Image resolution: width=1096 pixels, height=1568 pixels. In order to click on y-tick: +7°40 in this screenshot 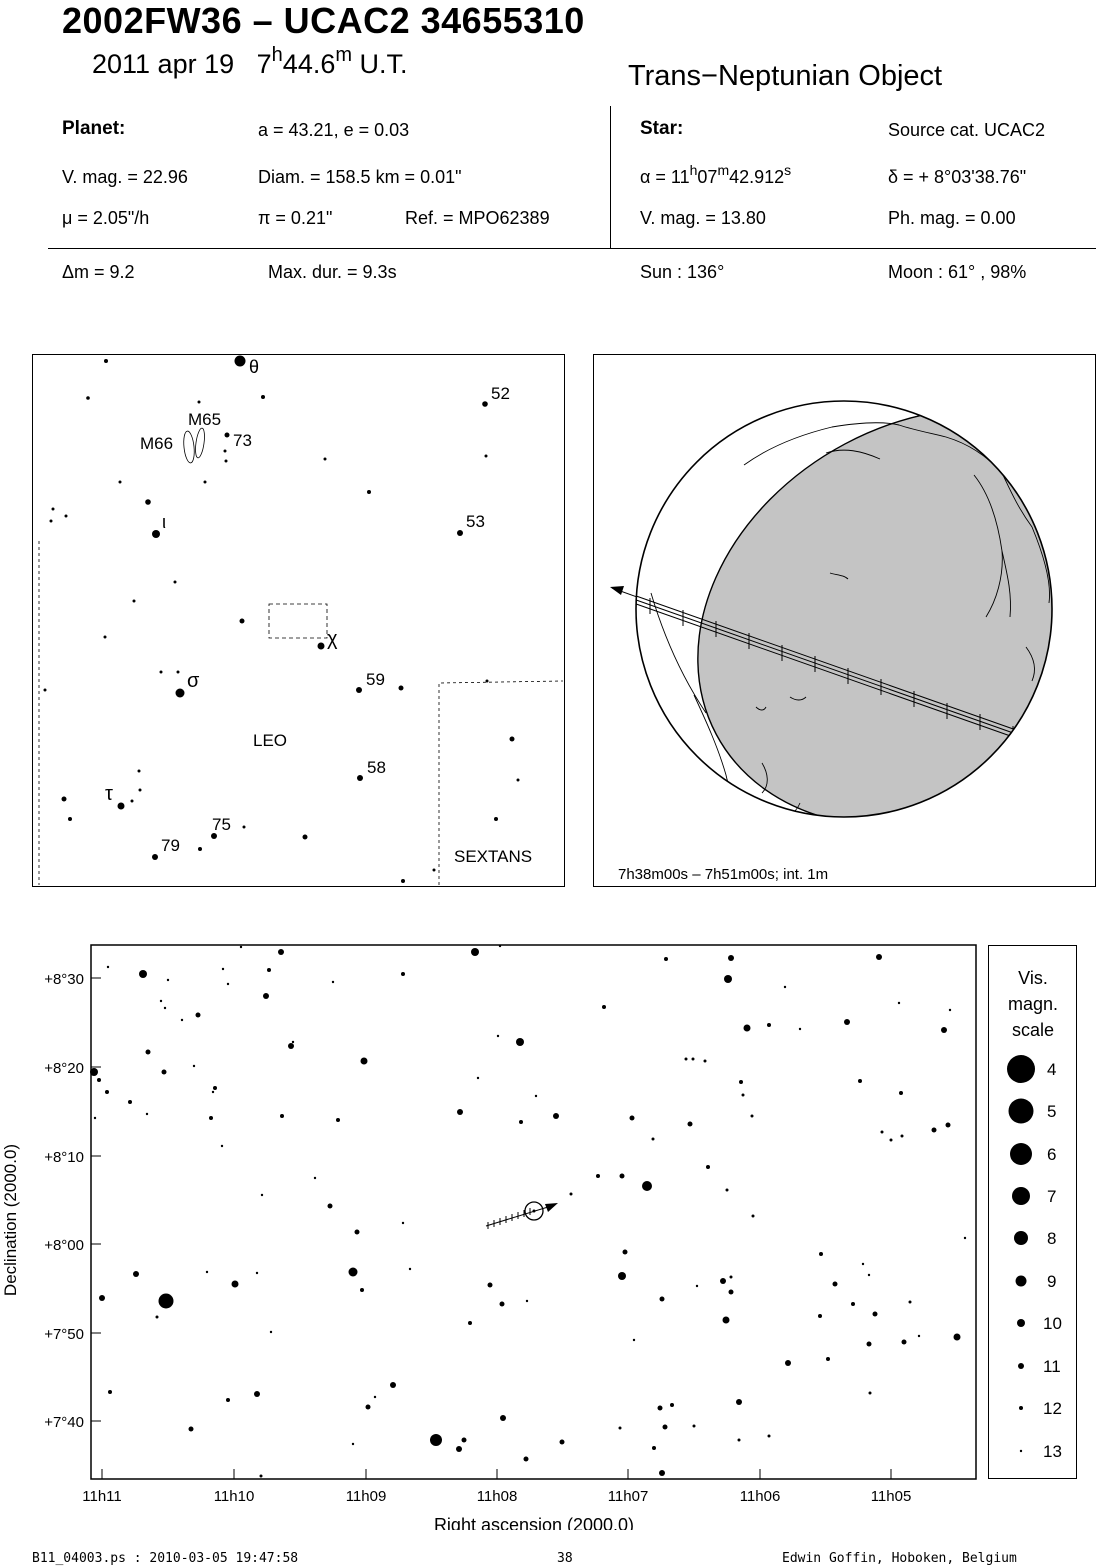, I will do `click(64, 1422)`.